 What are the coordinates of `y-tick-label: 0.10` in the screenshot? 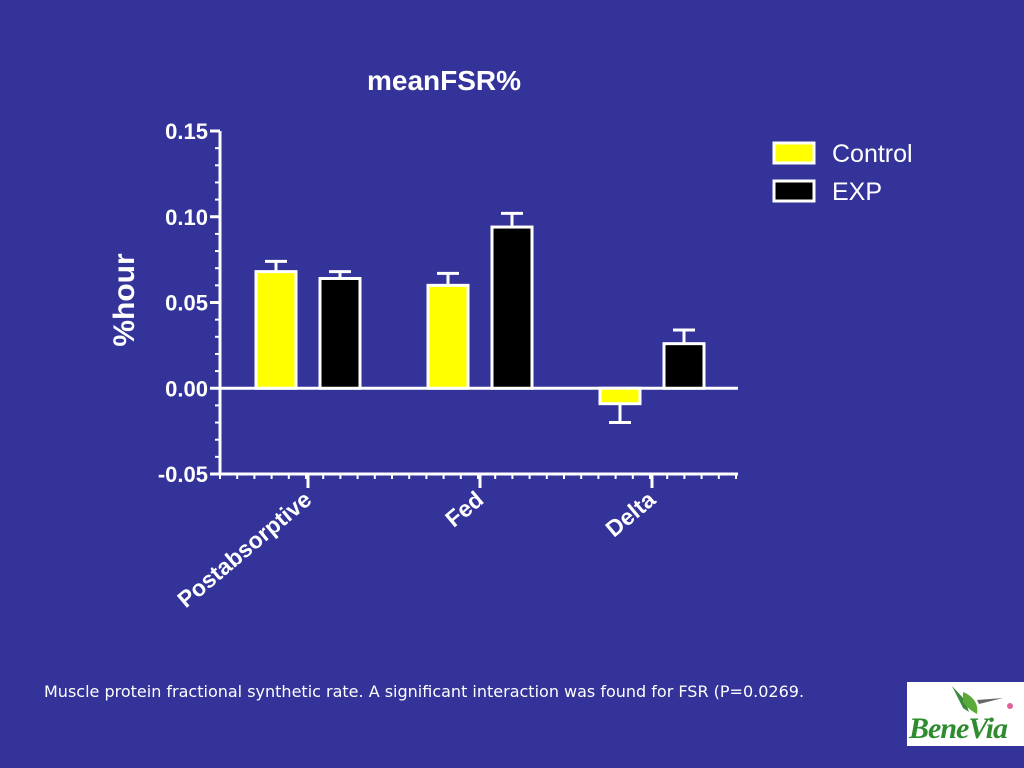 It's located at (186, 217).